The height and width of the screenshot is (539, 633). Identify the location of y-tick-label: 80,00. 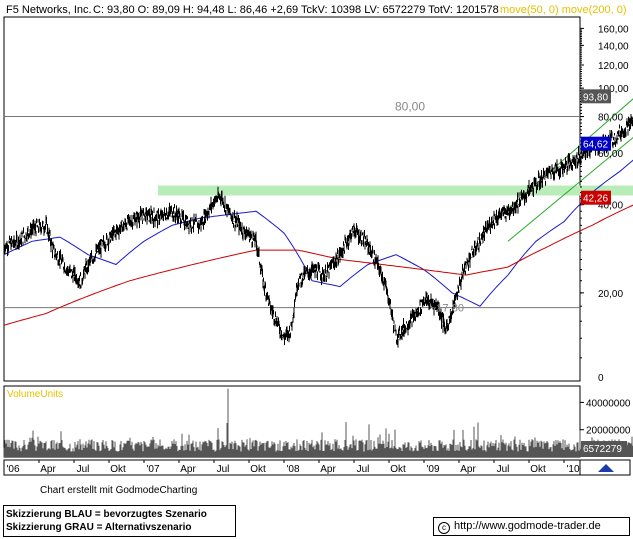
(610, 118).